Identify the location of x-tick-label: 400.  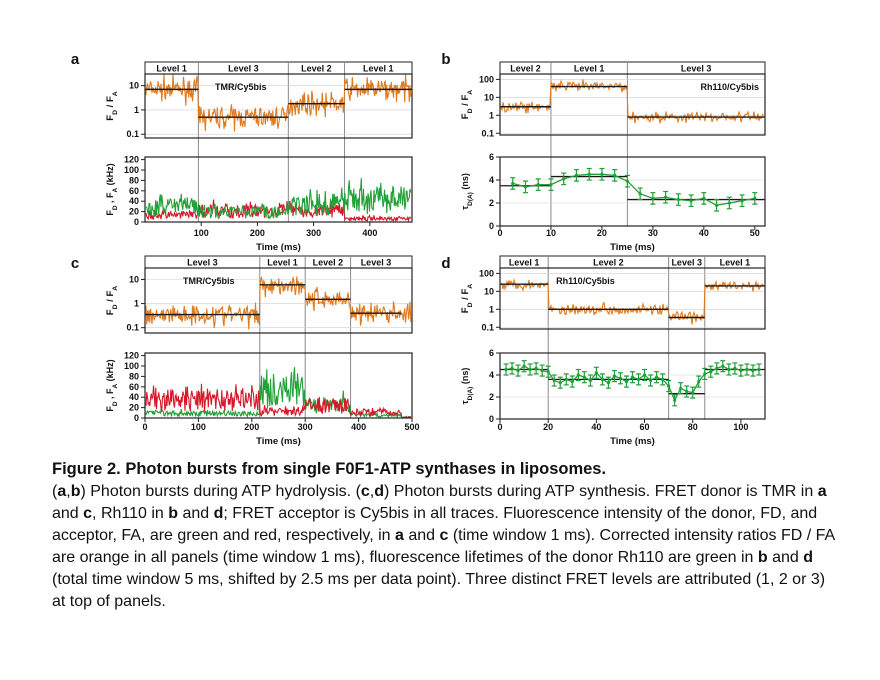
(358, 427).